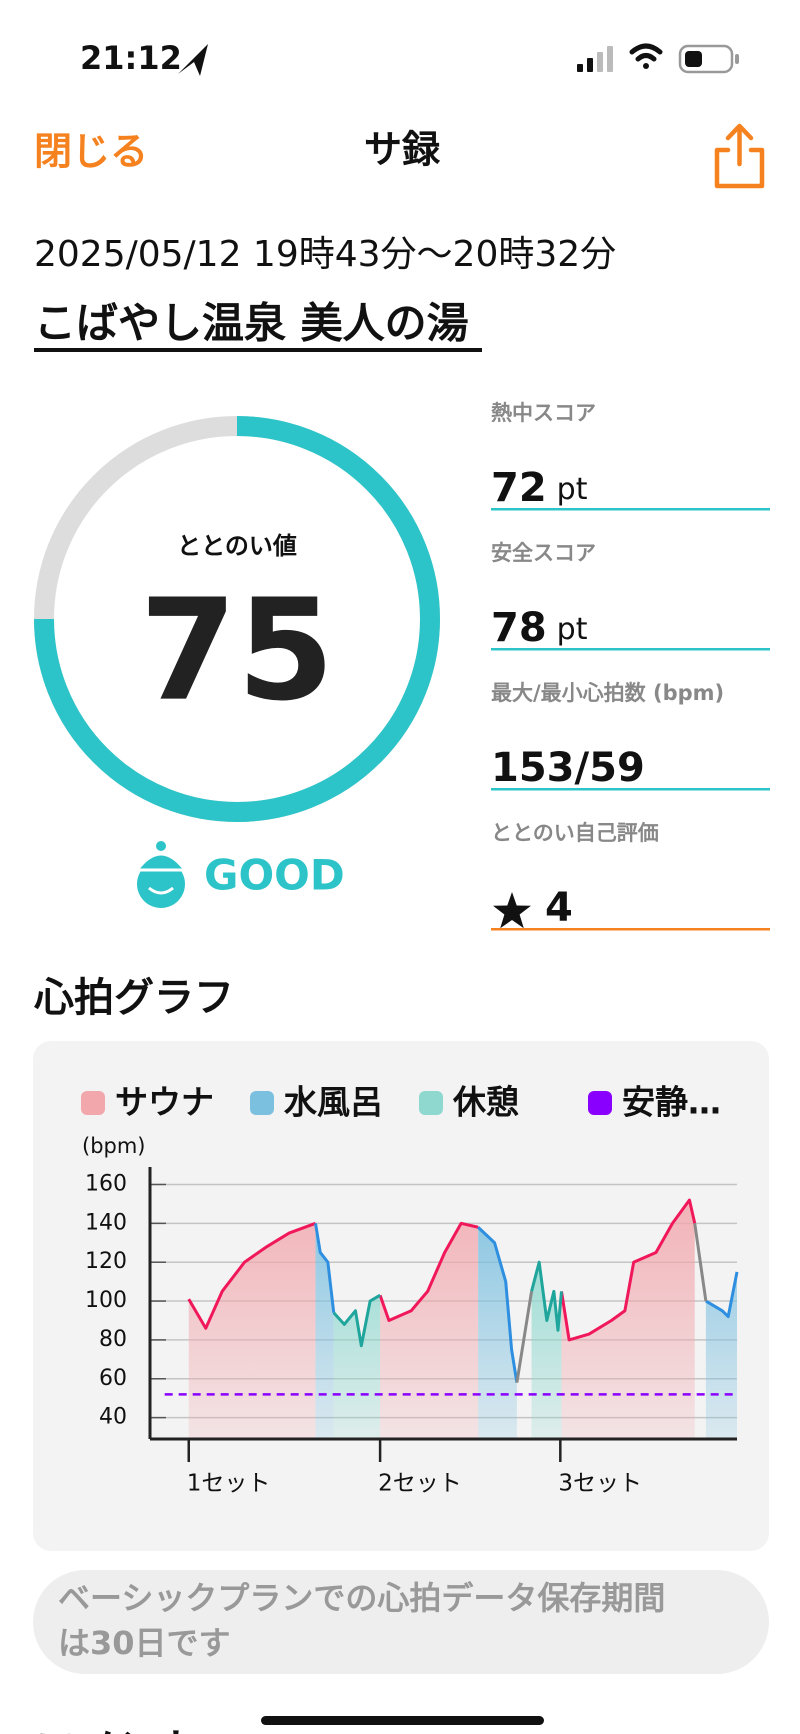  What do you see at coordinates (251, 323) in the screenshot?
I see `session-place: こばやし温泉 美人の湯` at bounding box center [251, 323].